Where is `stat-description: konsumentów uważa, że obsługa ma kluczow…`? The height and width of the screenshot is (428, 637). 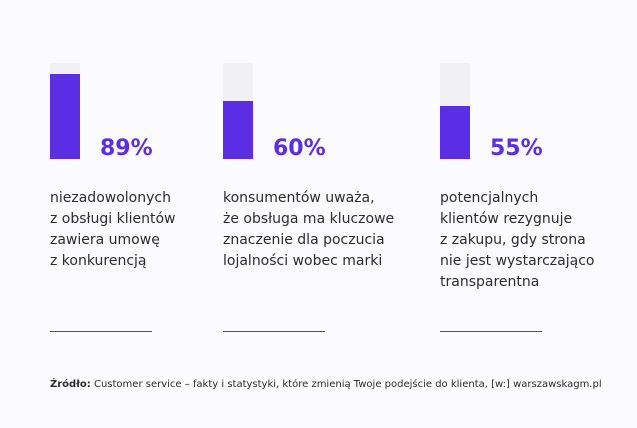
stat-description: konsumentów uważa, że obsługa ma kluczow… is located at coordinates (313, 230).